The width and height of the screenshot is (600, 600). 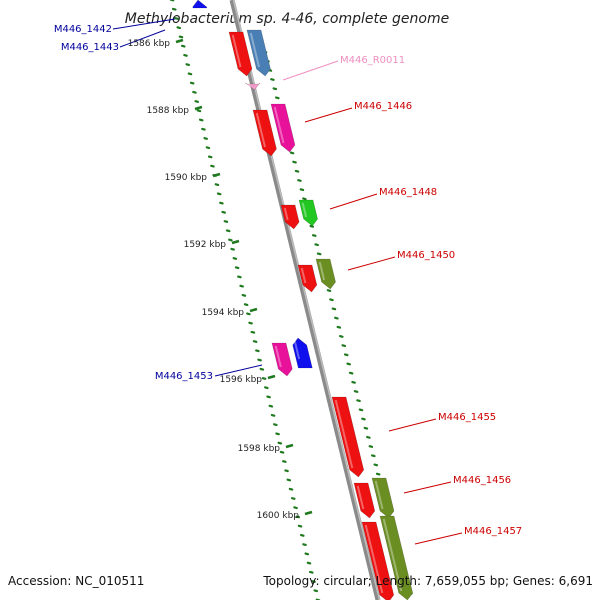 What do you see at coordinates (278, 516) in the screenshot?
I see `tick-label: 1600 kbp` at bounding box center [278, 516].